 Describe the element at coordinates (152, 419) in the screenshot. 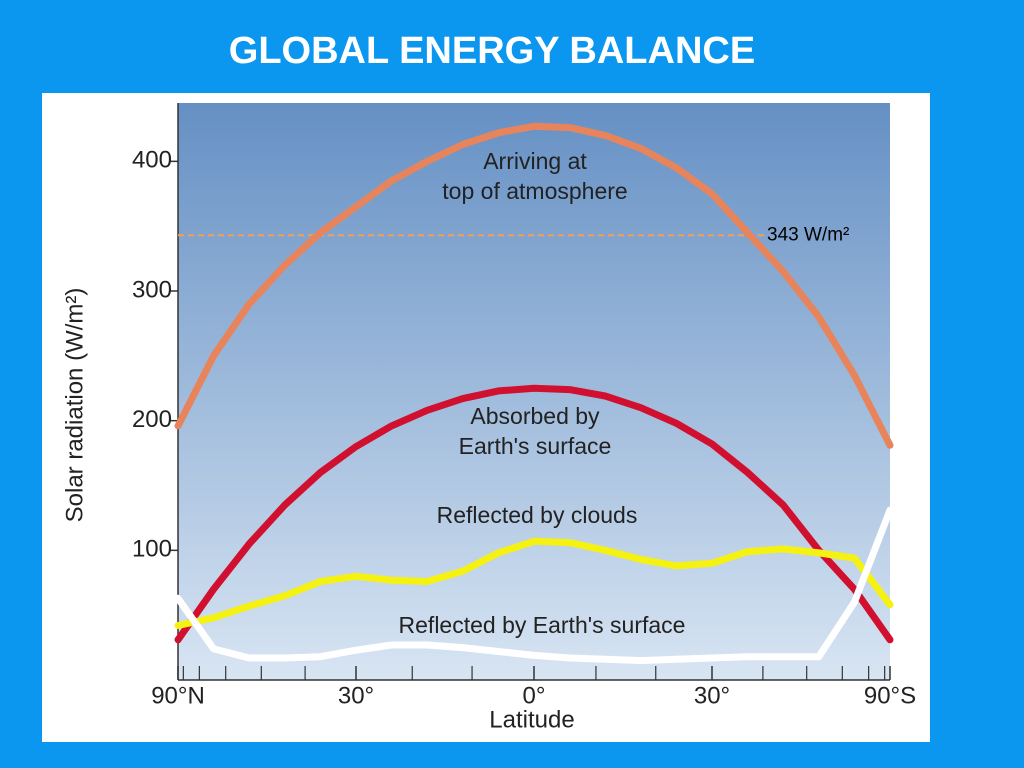

I see `y-tick-label: 200` at that location.